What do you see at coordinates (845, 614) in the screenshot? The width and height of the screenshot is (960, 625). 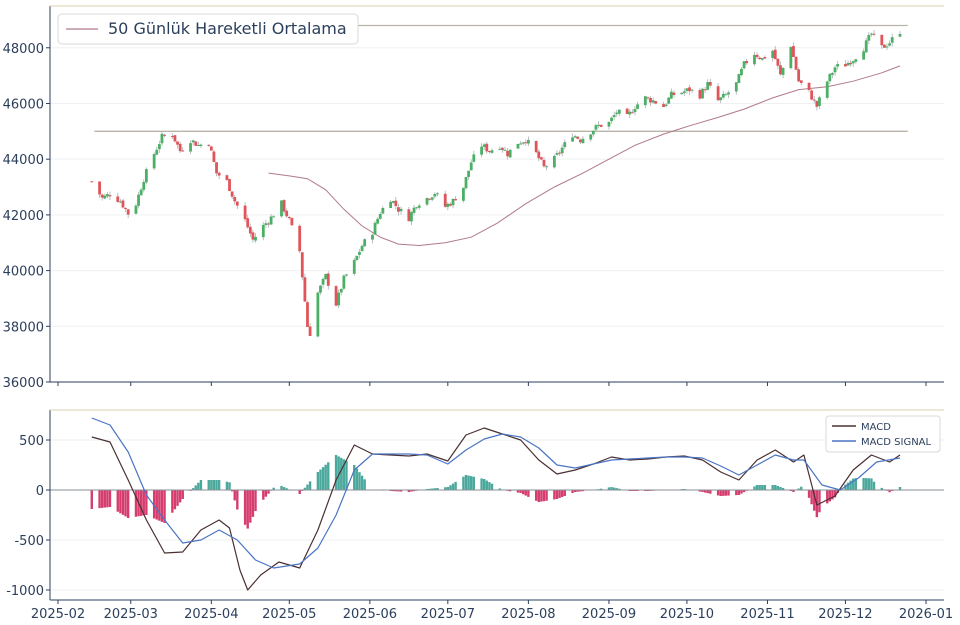 I see `x-tick-label: 2025-12` at bounding box center [845, 614].